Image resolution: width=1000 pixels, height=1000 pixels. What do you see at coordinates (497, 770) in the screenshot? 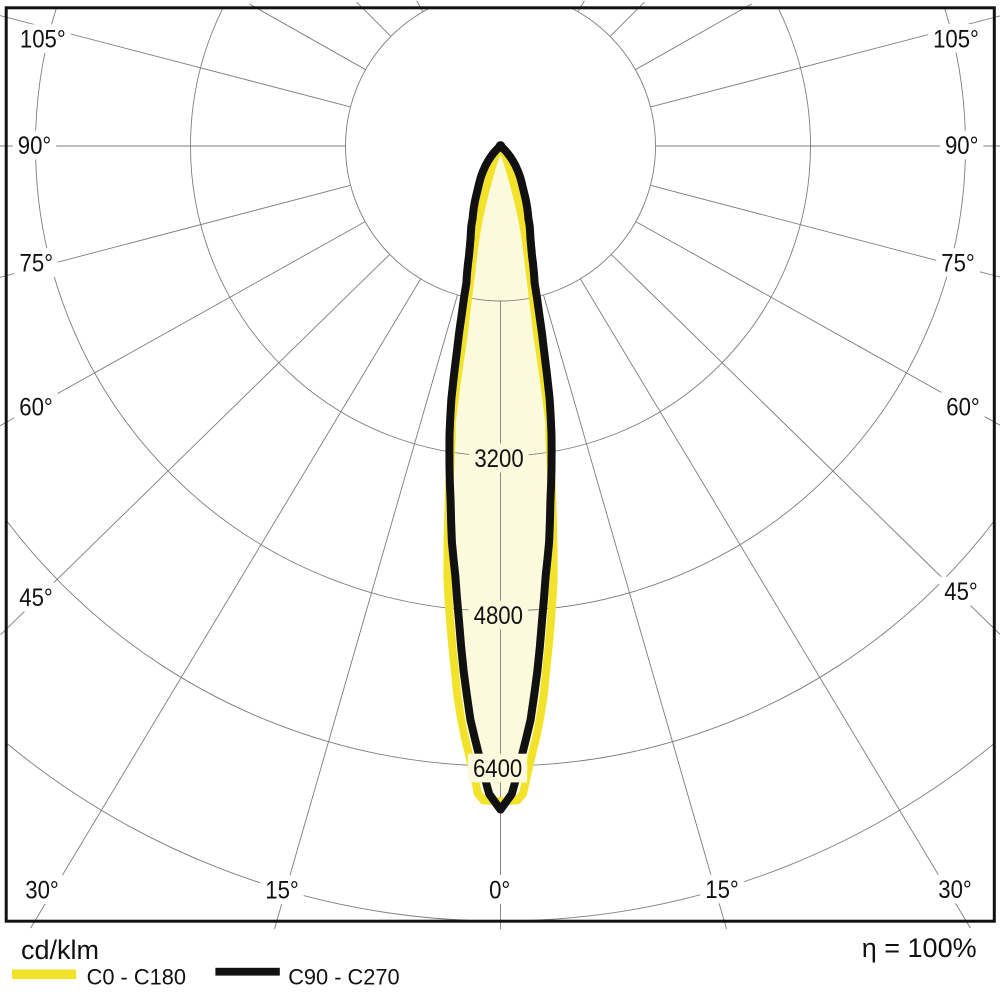
I see `svg-text: 6400` at bounding box center [497, 770].